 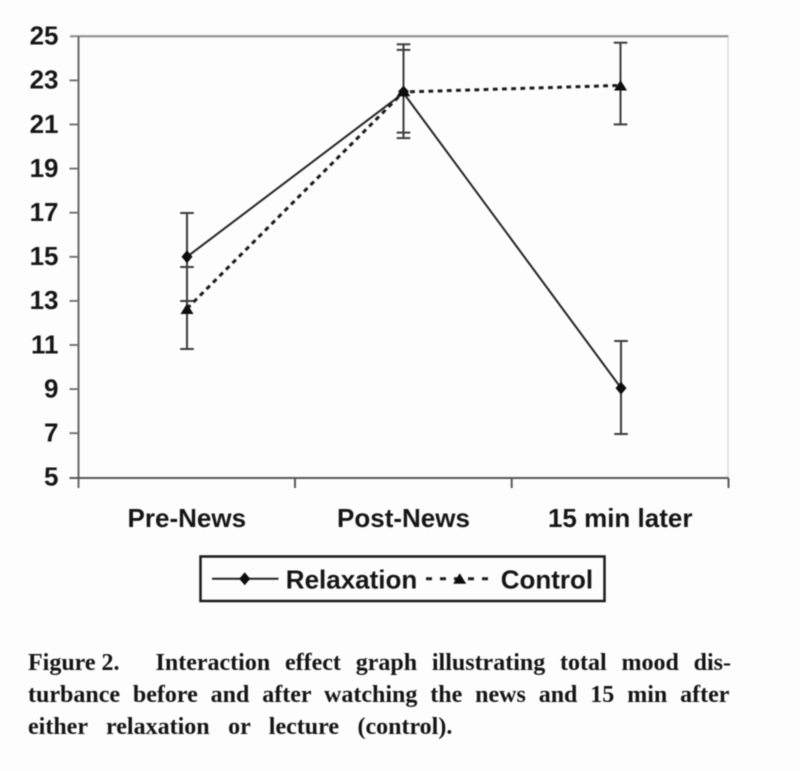 I want to click on svg-text: 15 min later, so click(x=620, y=518).